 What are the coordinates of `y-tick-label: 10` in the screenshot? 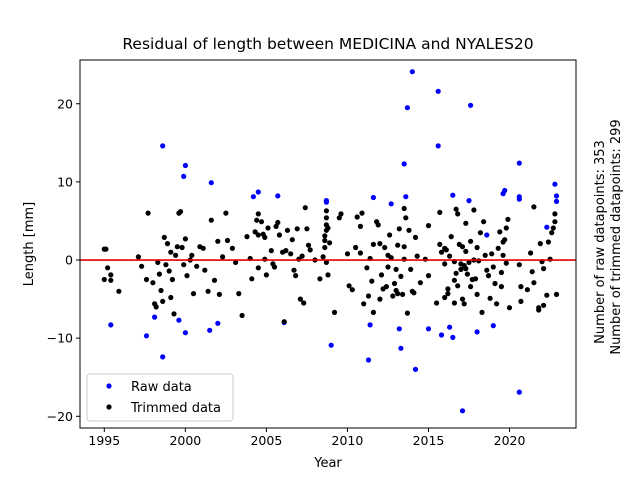 It's located at (65, 181).